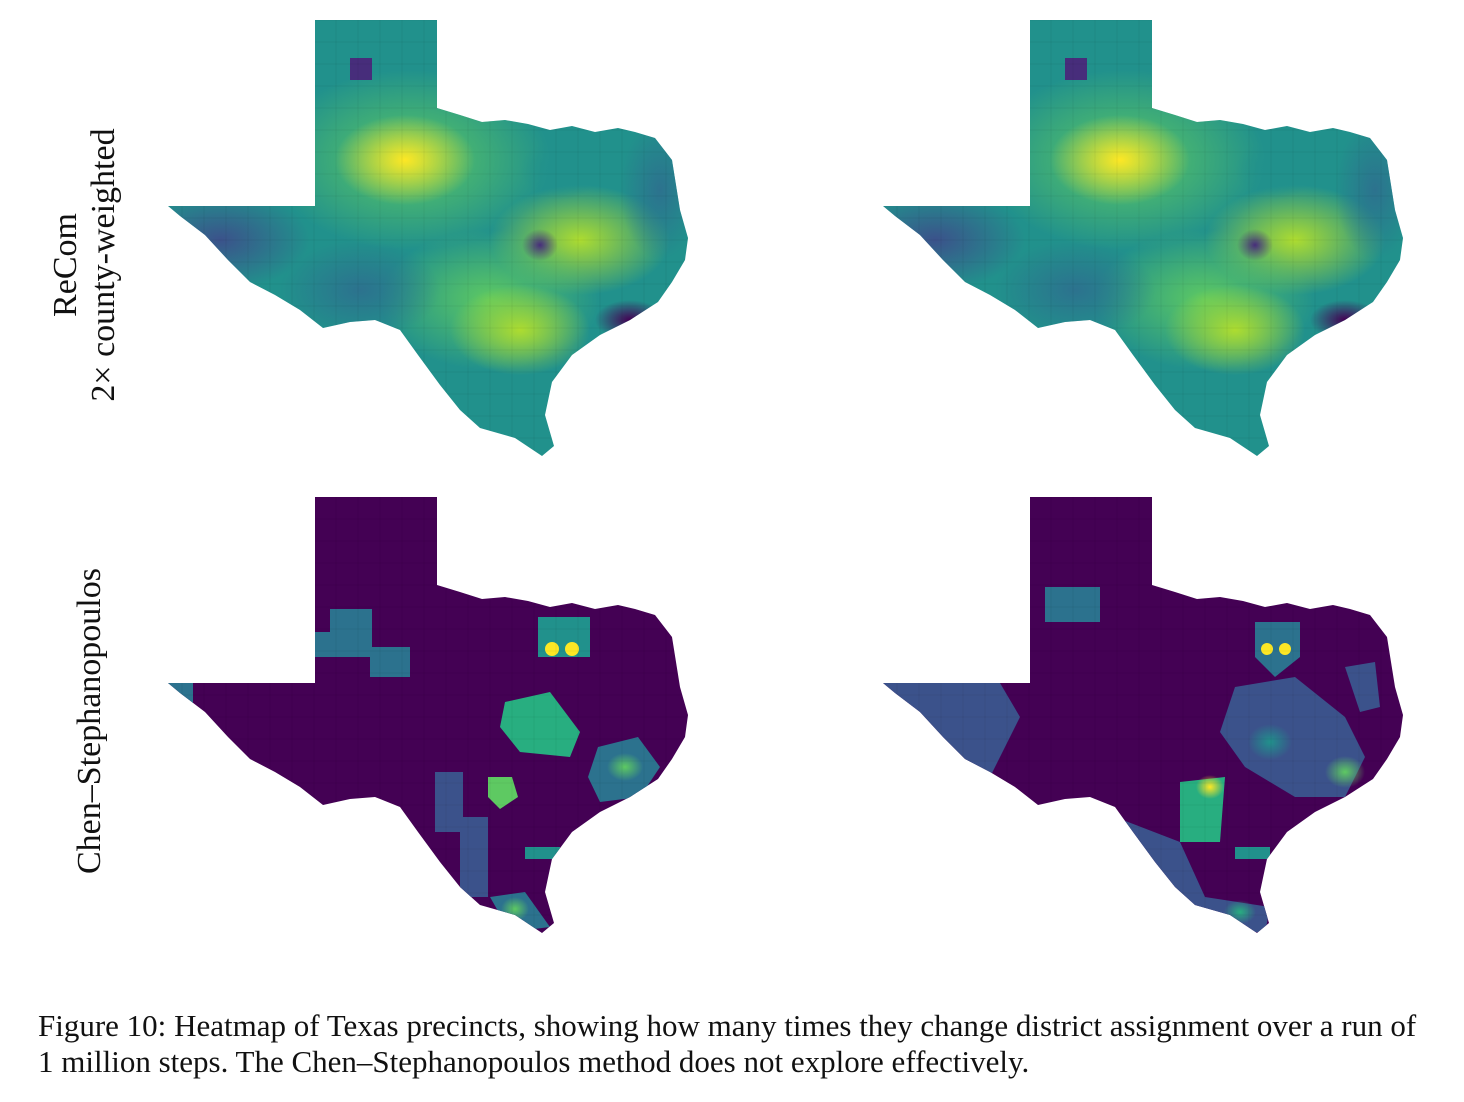  I want to click on row-label-recom-line2: 2× county-weighted, so click(103, 265).